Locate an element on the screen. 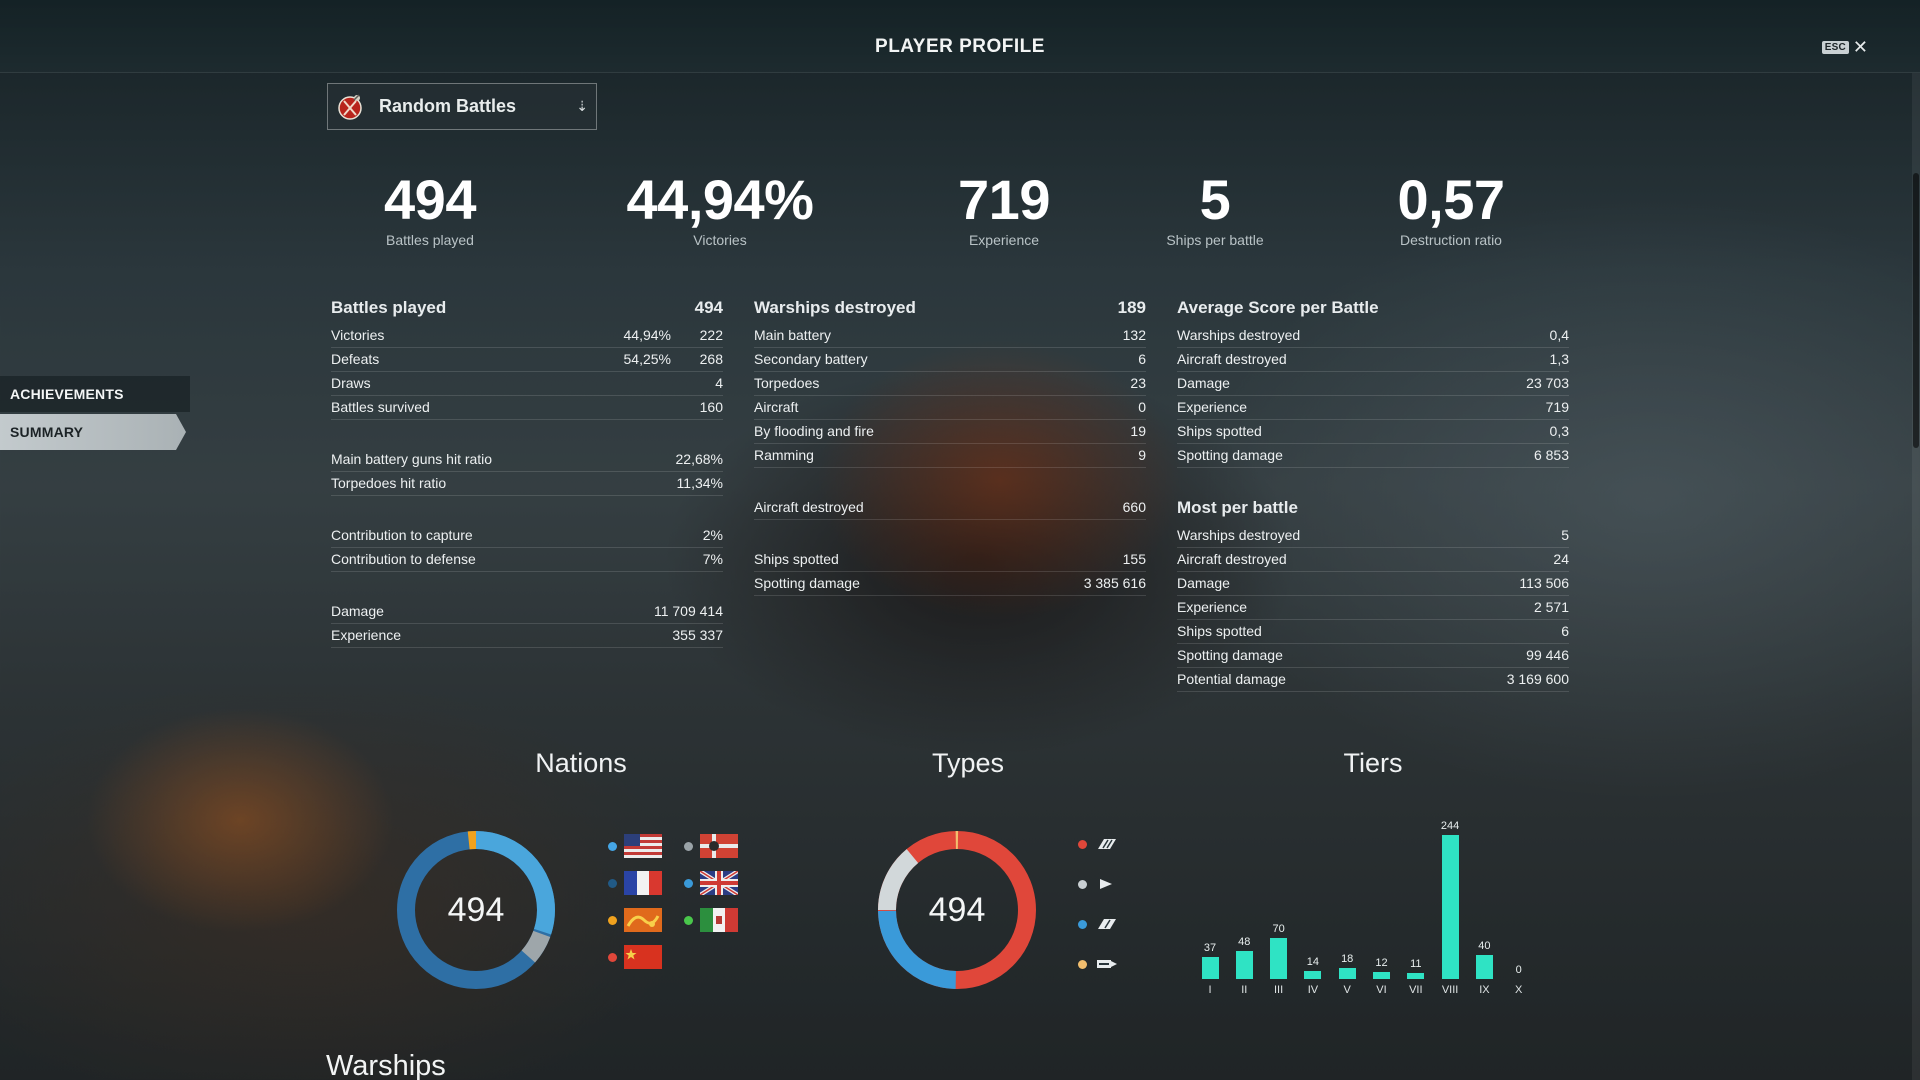  stat-label: Warships destroyed is located at coordinates (1239, 535).